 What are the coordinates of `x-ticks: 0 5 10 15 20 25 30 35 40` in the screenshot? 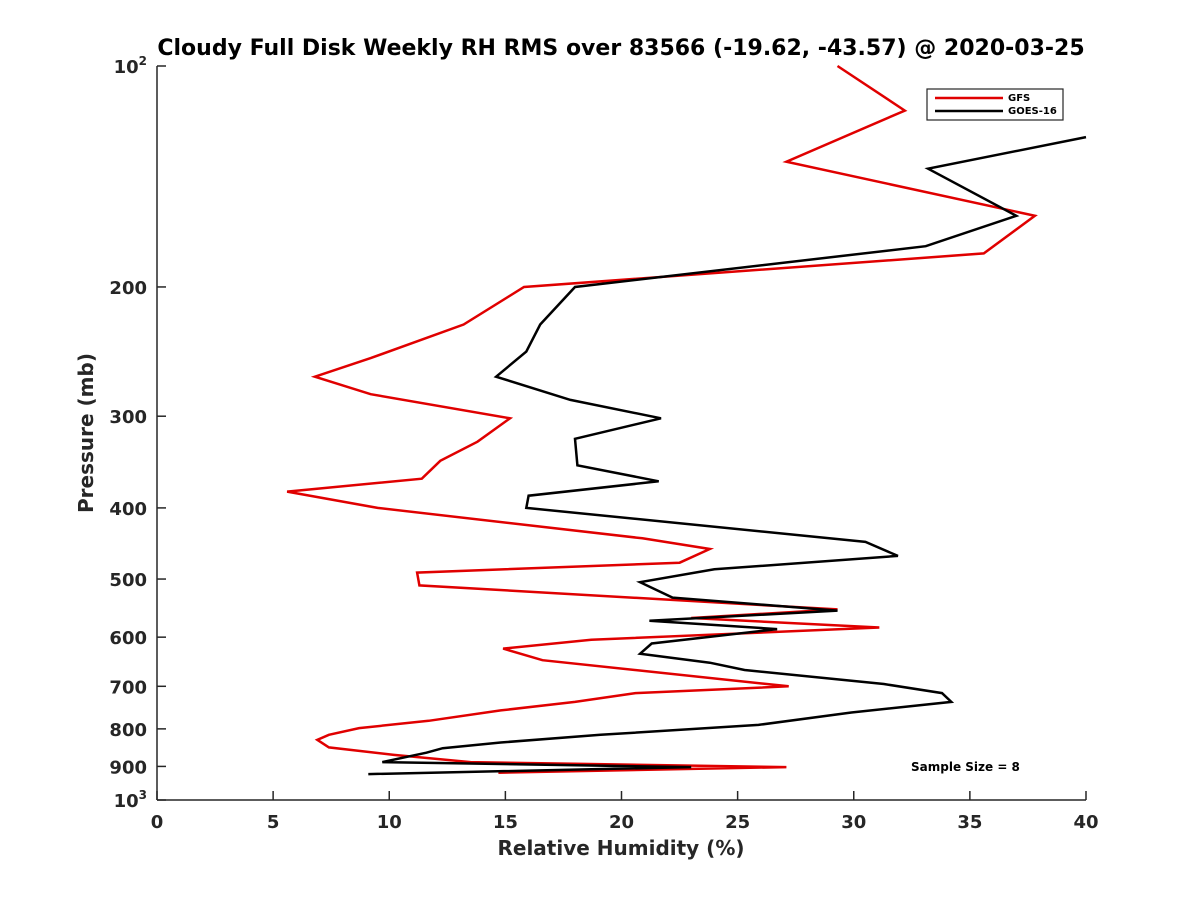 It's located at (625, 812).